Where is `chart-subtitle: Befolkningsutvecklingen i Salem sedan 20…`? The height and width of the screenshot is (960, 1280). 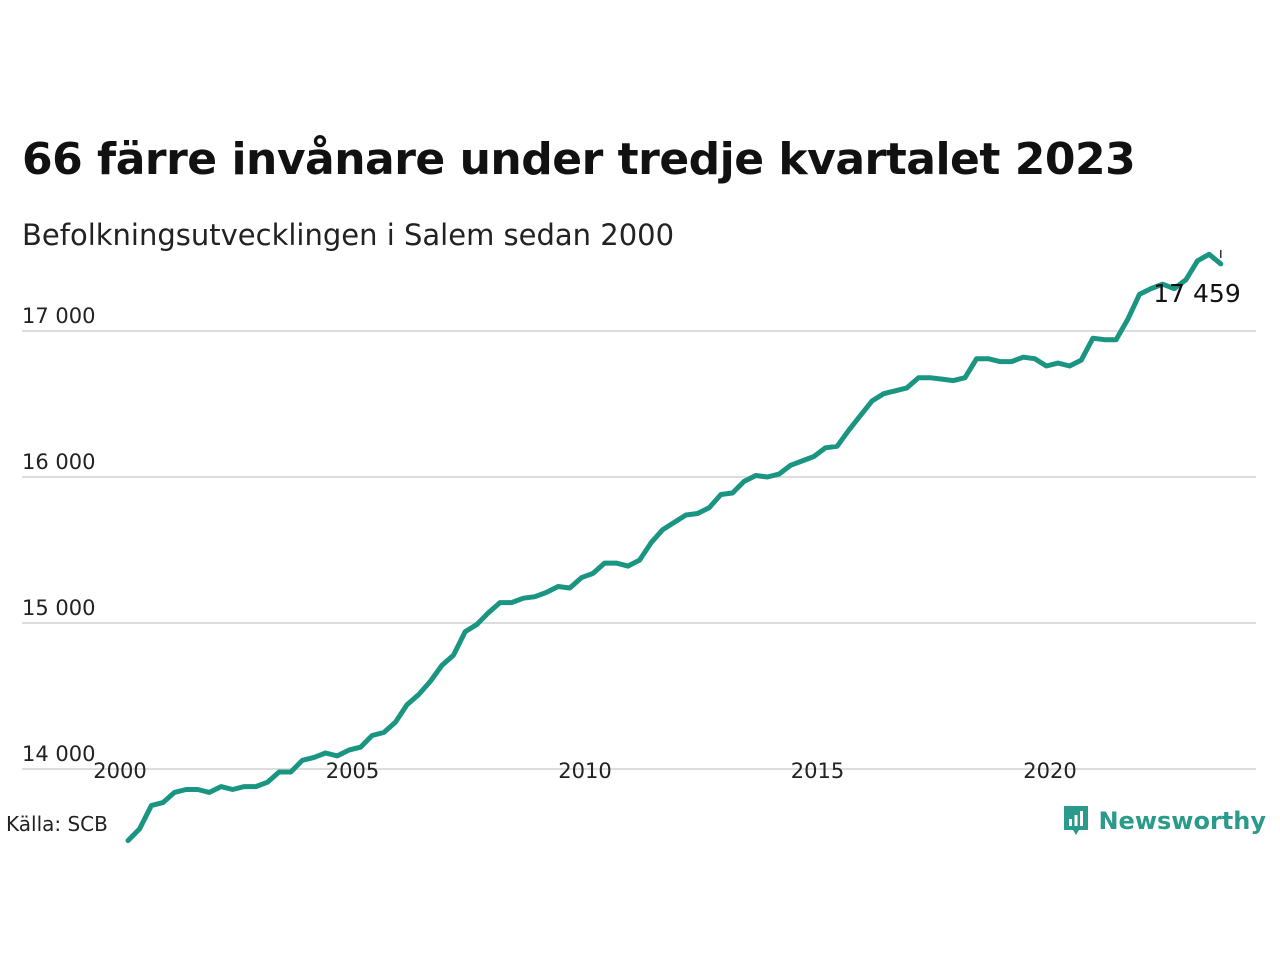 chart-subtitle: Befolkningsutvecklingen i Salem sedan 20… is located at coordinates (348, 235).